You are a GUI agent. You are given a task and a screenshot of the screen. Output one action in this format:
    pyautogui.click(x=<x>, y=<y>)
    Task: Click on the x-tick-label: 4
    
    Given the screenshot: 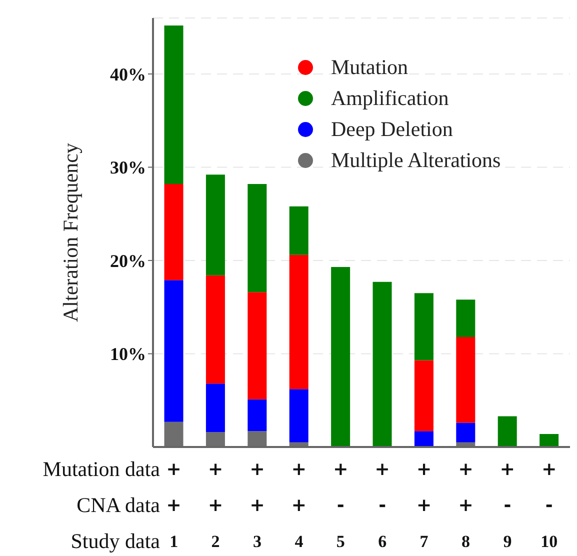 What is the action you would take?
    pyautogui.click(x=299, y=541)
    